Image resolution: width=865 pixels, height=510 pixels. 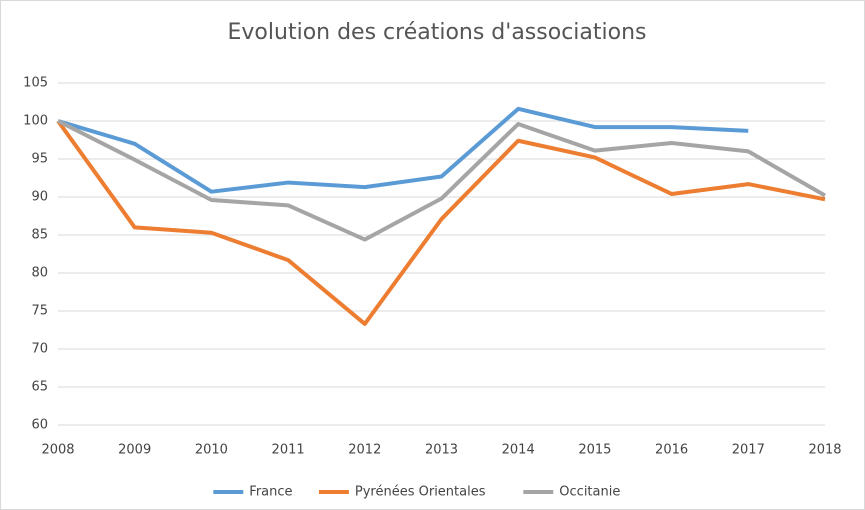 I want to click on x-tick-label: 2010, so click(x=211, y=450).